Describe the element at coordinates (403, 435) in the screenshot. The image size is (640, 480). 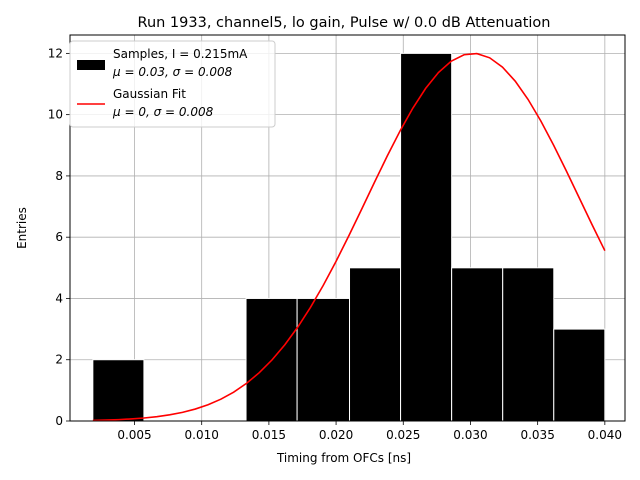
I see `x-tick-label: 0.025` at that location.